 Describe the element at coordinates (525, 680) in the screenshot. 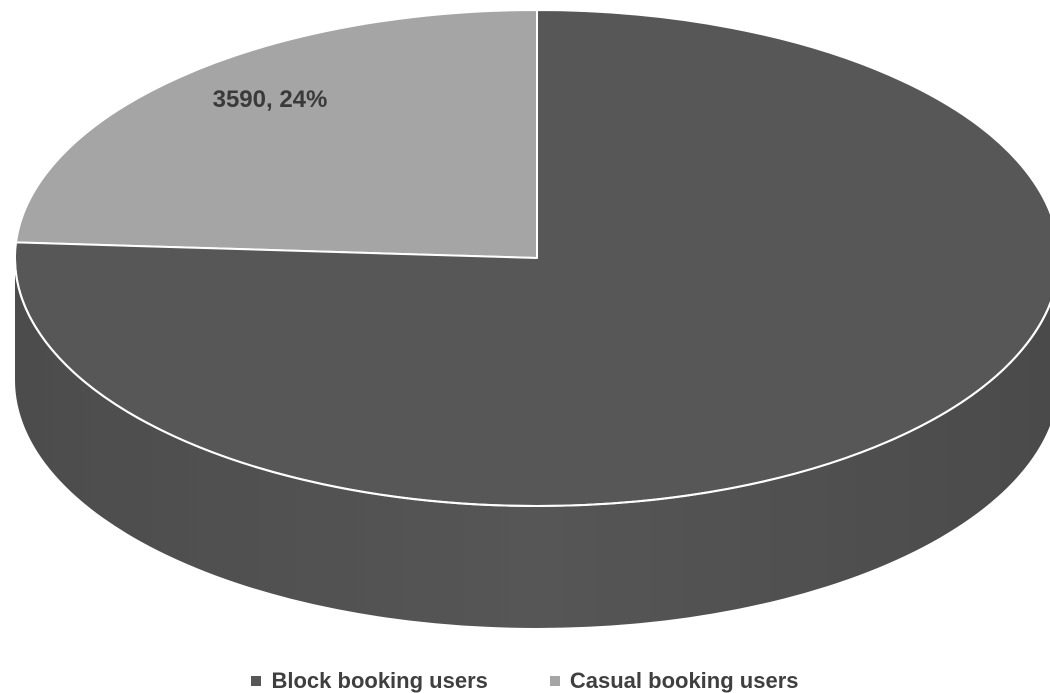

I see `chart-legend: Block booking users Casual booking users` at that location.